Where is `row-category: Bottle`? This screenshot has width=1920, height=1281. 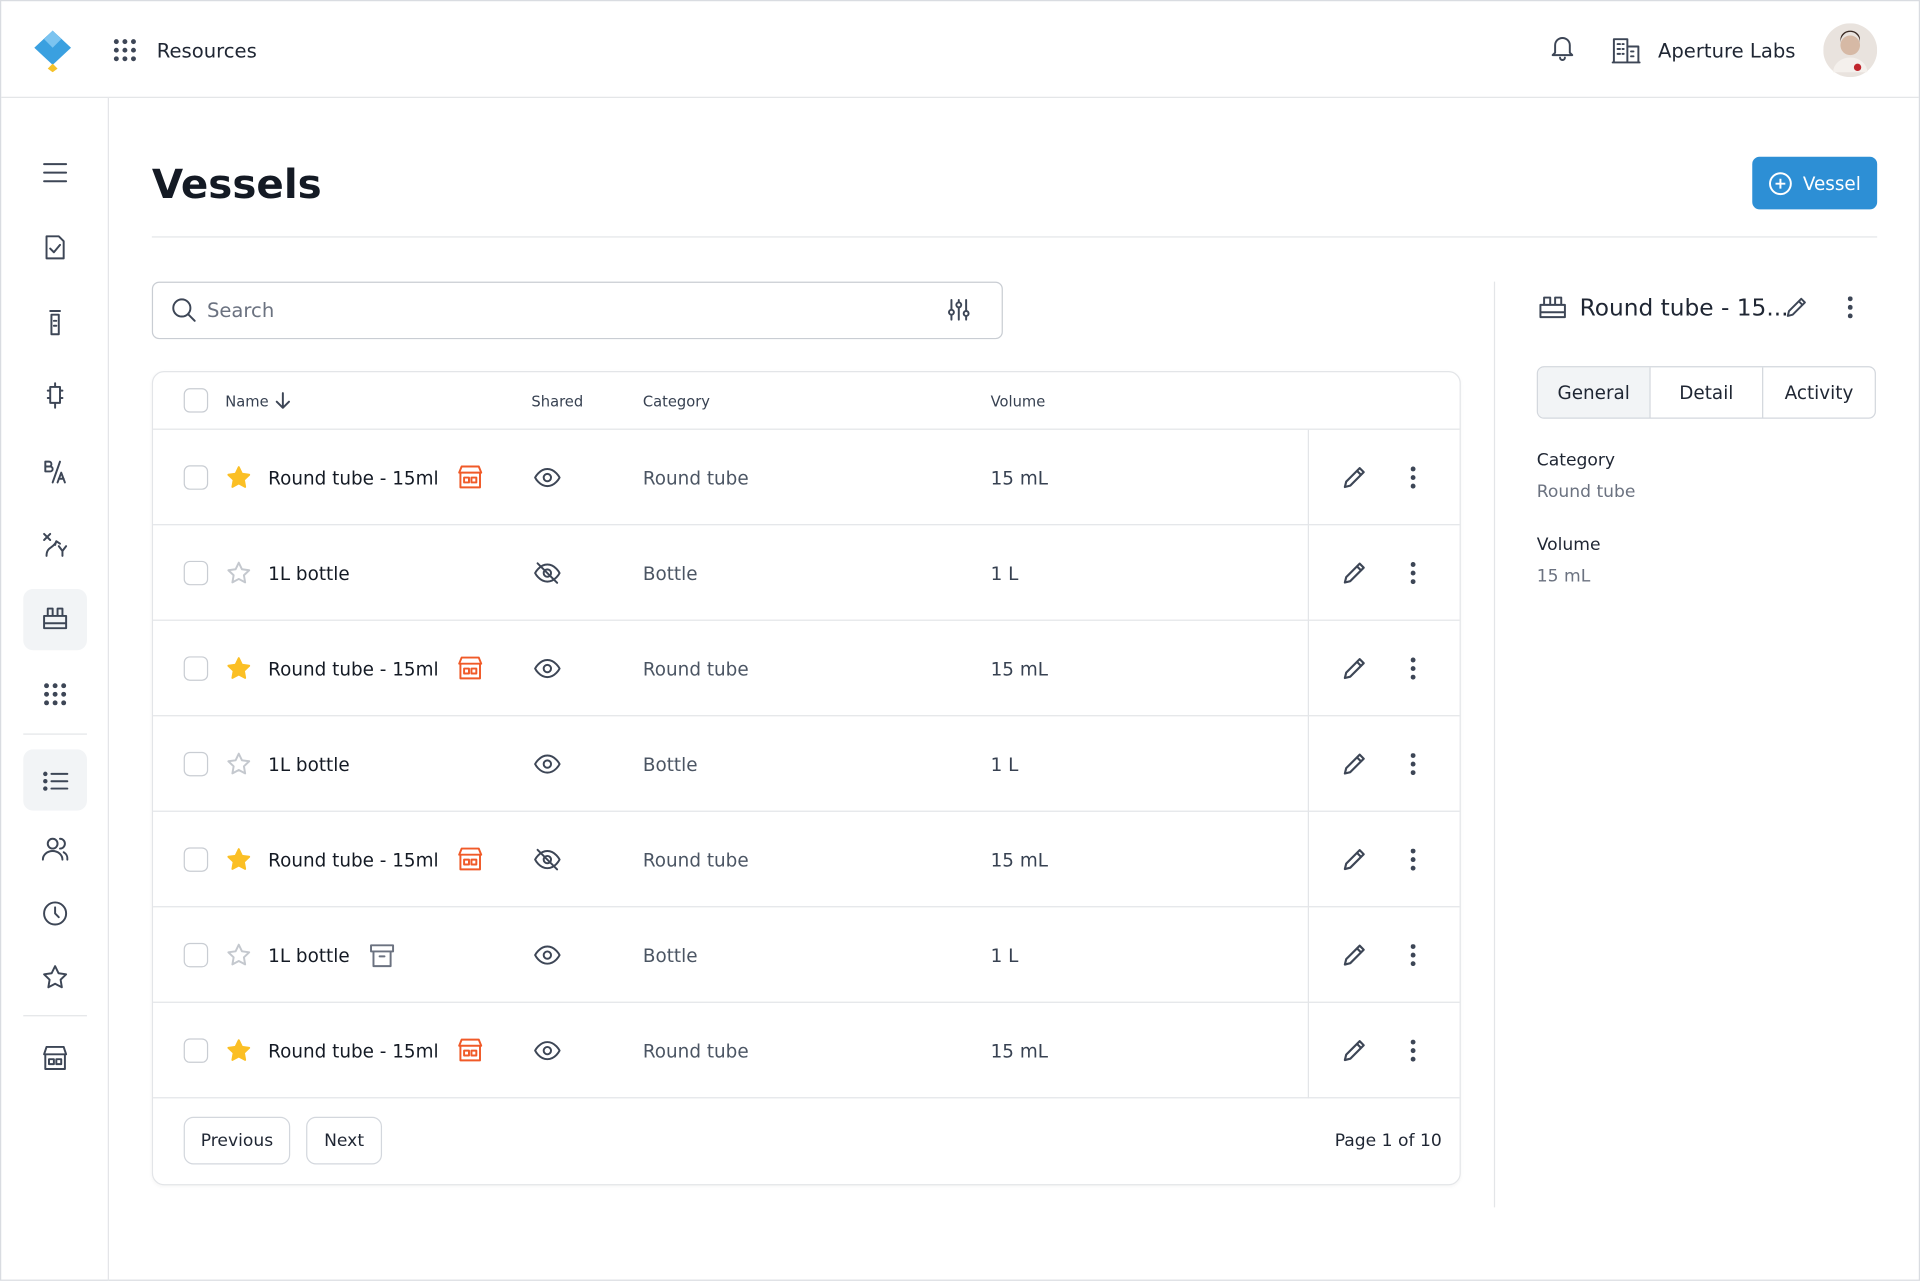 row-category: Bottle is located at coordinates (670, 764).